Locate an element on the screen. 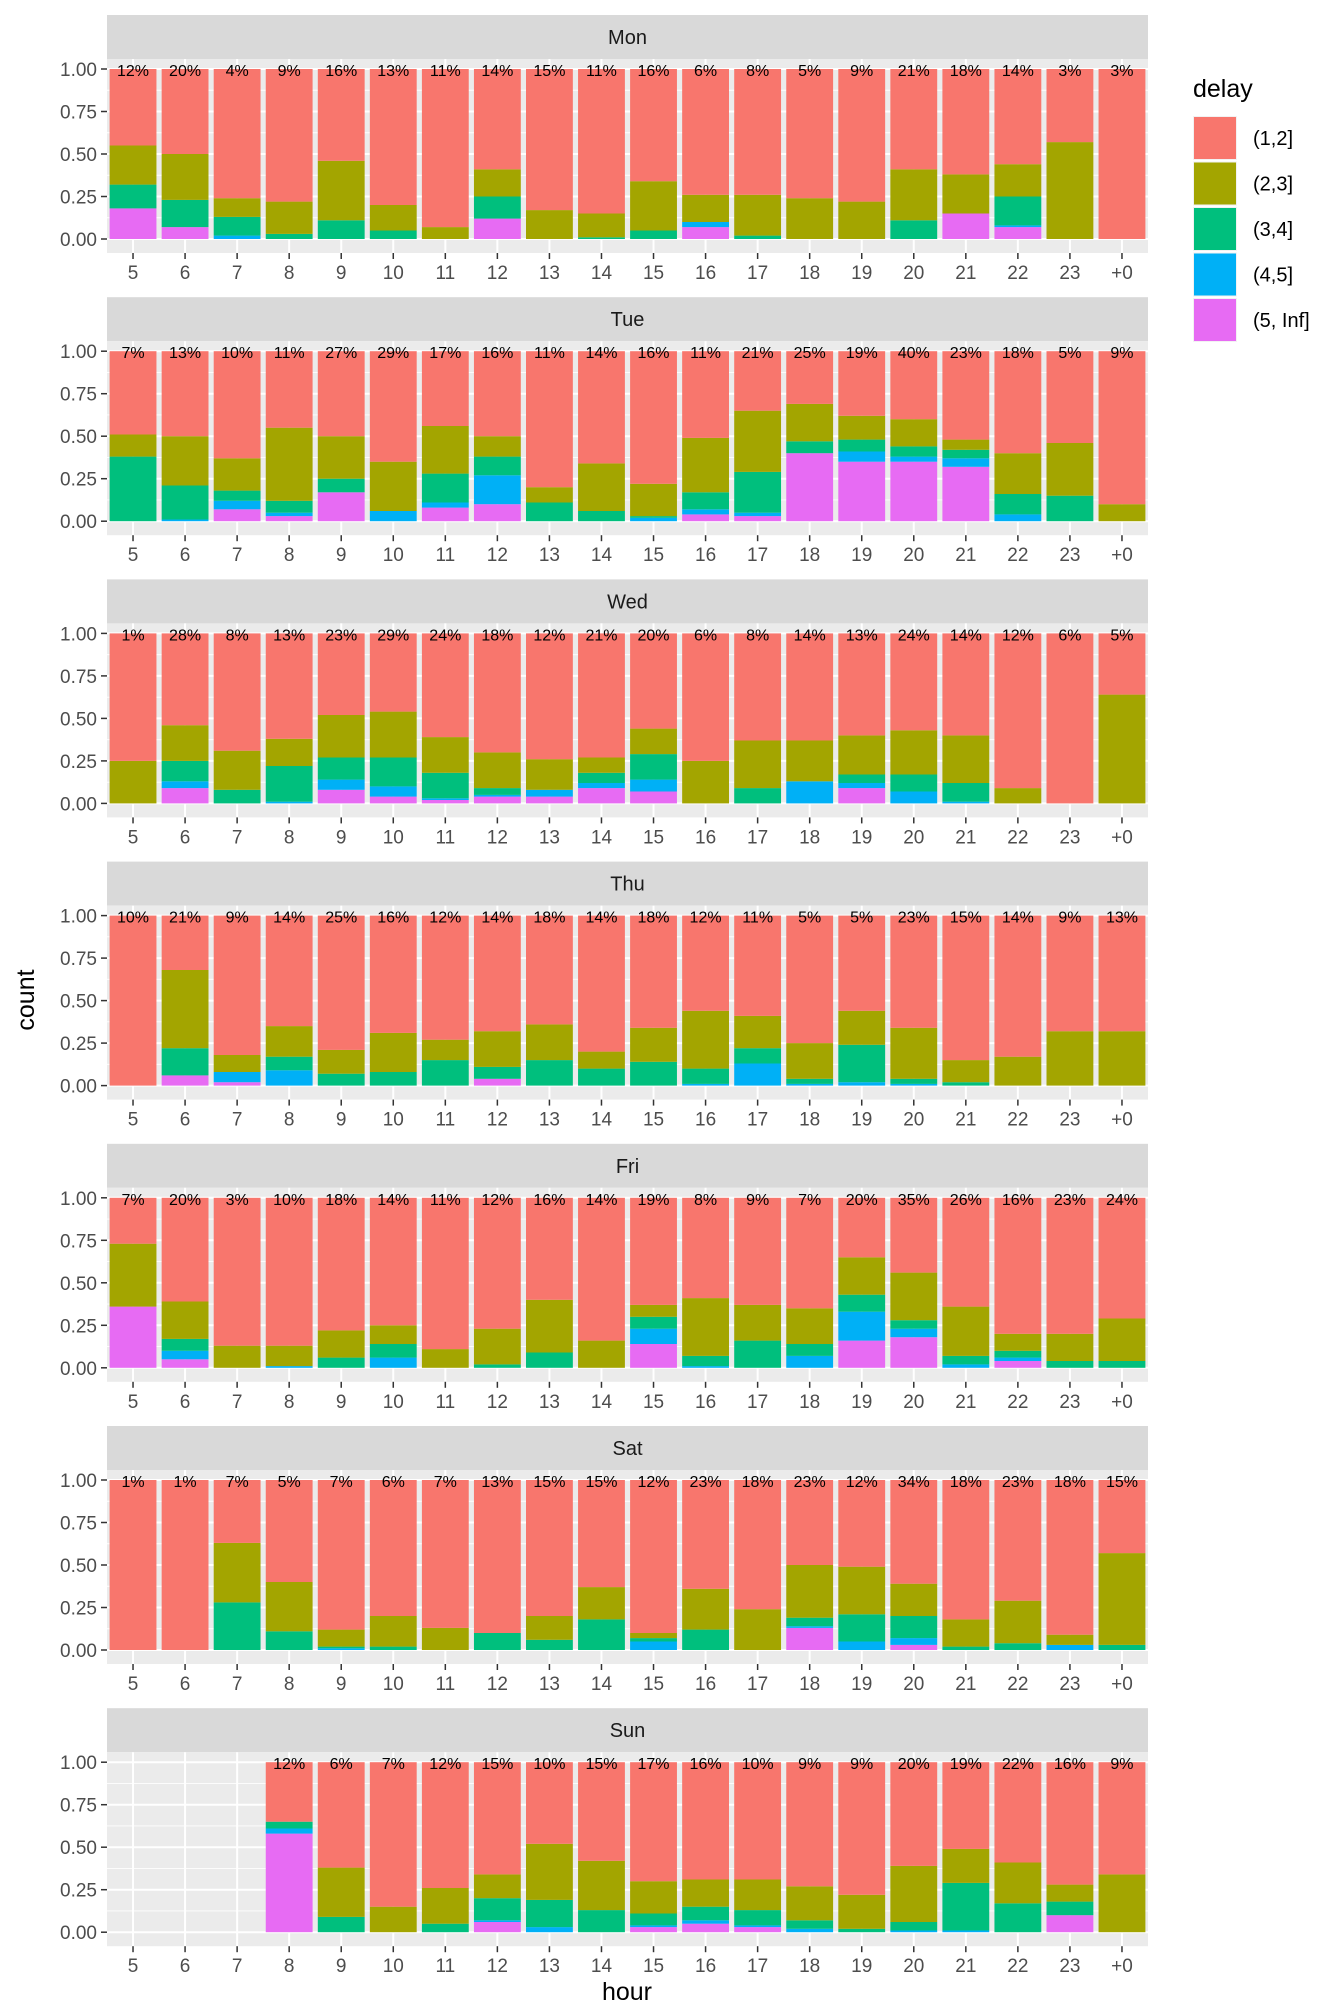 The height and width of the screenshot is (2016, 1344). bar-percent-label: 24% is located at coordinates (445, 635).